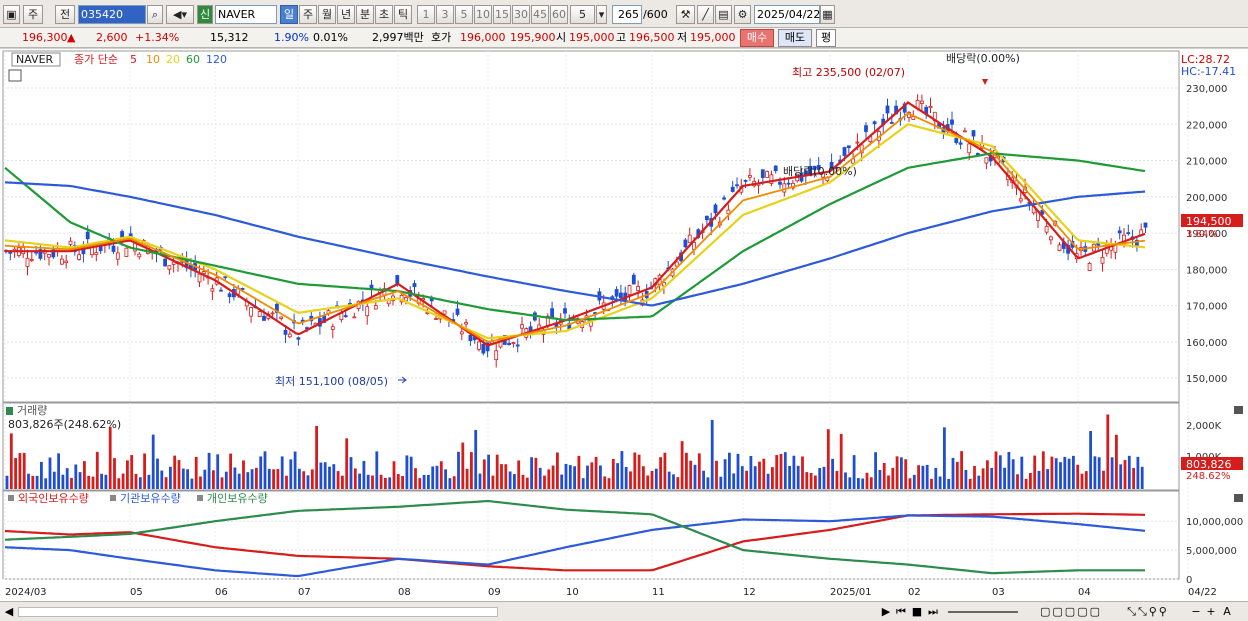 The width and height of the screenshot is (1248, 621). I want to click on interval-30: 30, so click(521, 14).